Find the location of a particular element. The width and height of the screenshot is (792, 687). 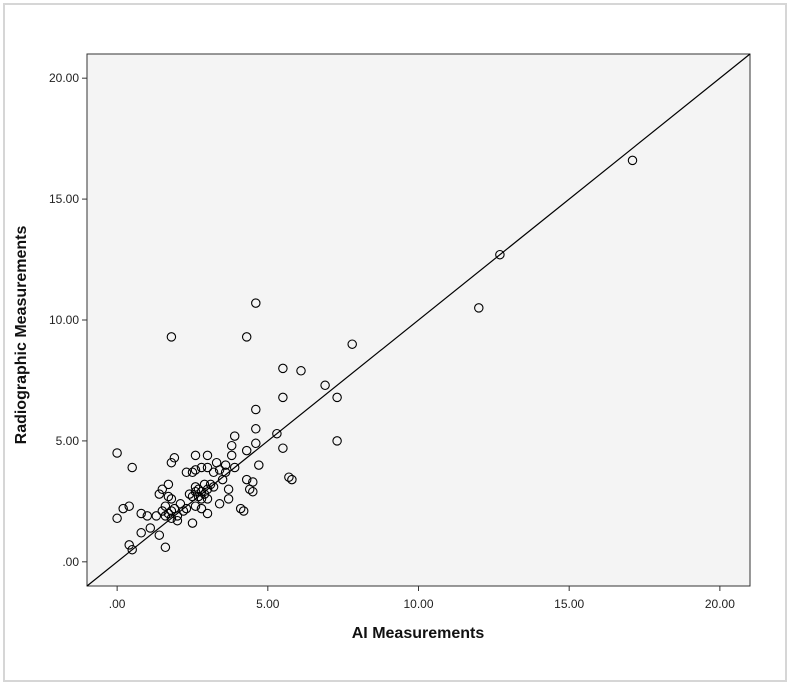

y-tick-label: 10.00 is located at coordinates (64, 320).